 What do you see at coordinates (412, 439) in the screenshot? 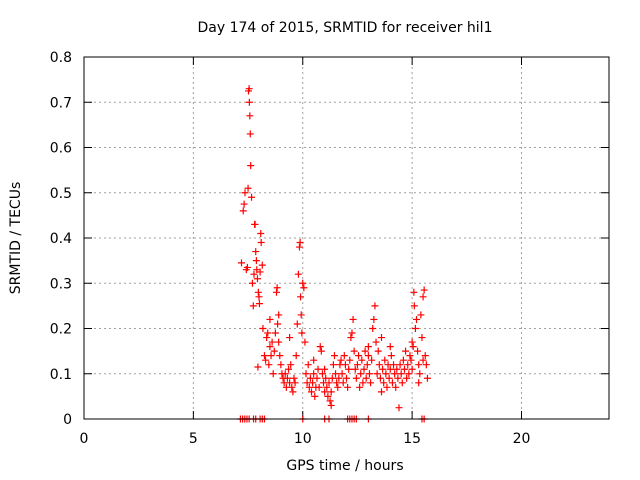
I see `x-tick-label: 15` at bounding box center [412, 439].